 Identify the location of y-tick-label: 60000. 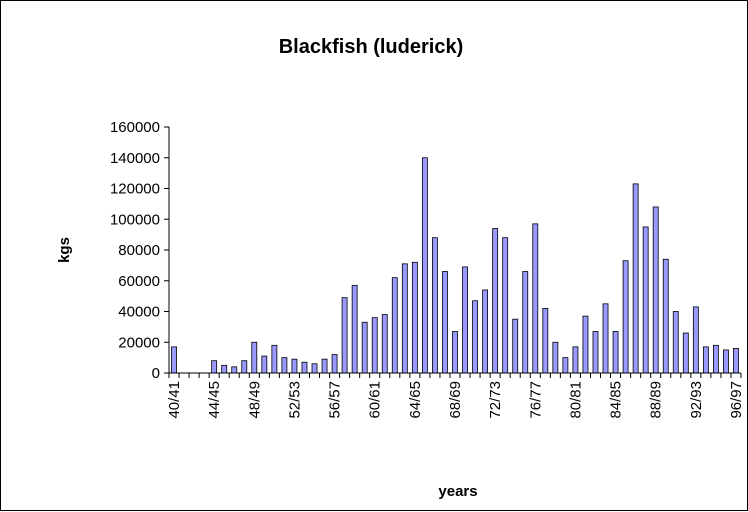
(139, 281).